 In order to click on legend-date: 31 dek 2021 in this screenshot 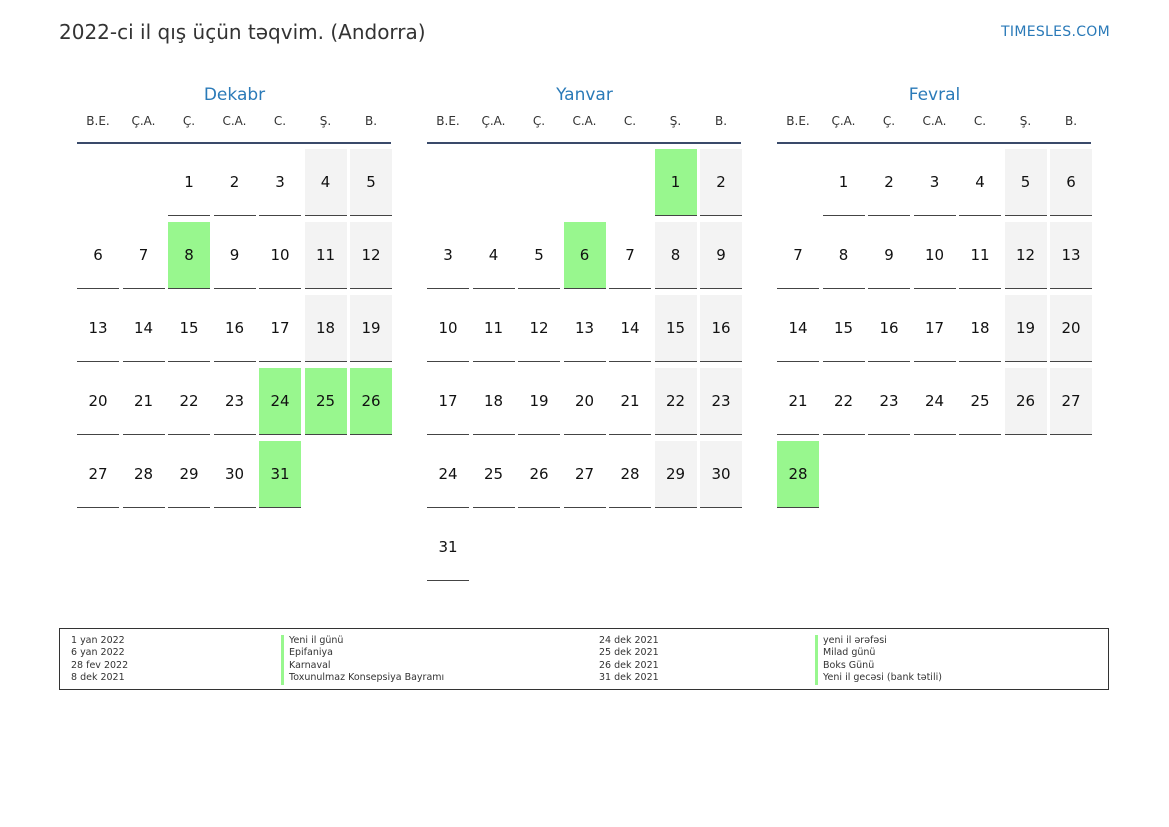, I will do `click(629, 678)`.